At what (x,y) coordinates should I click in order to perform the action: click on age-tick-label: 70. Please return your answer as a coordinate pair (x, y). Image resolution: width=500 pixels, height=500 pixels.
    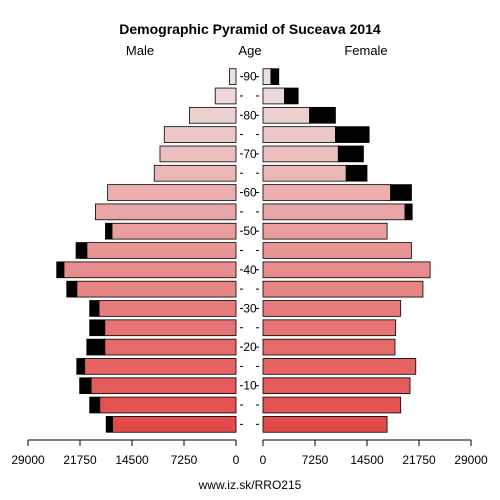
    Looking at the image, I should click on (250, 154).